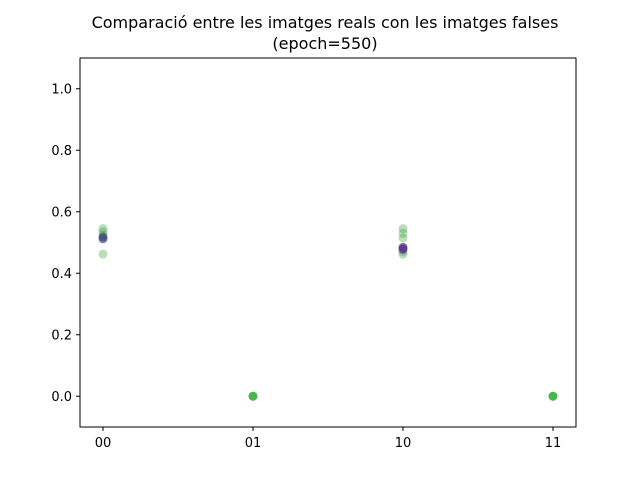 Image resolution: width=640 pixels, height=480 pixels. What do you see at coordinates (103, 443) in the screenshot?
I see `x-tick-label: 00` at bounding box center [103, 443].